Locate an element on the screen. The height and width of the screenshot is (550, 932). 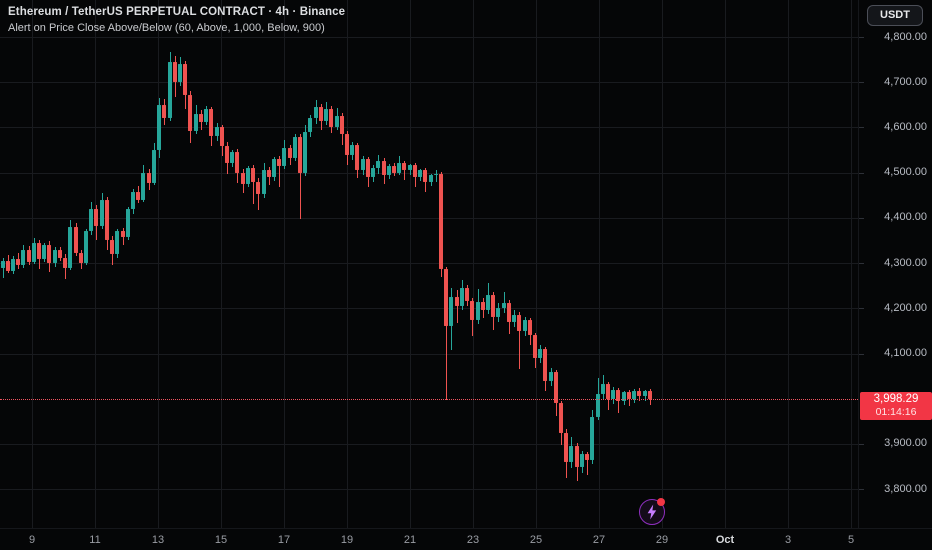
price-tick-label: 4,200.00 is located at coordinates (905, 307).